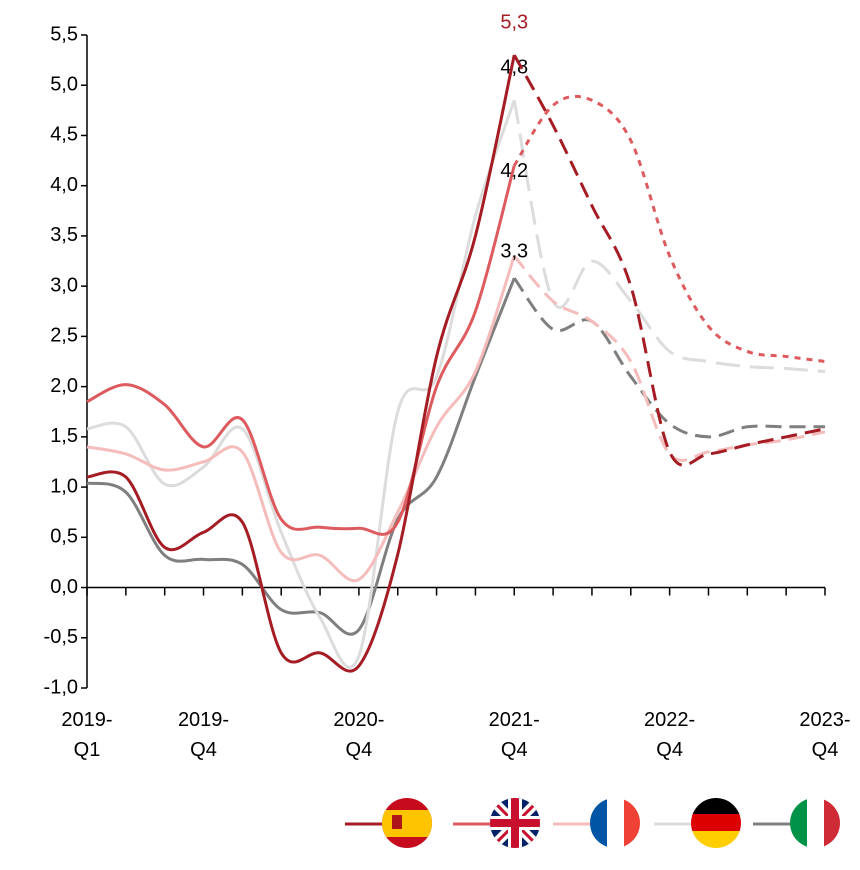 The height and width of the screenshot is (870, 860). I want to click on data-label: 4,2, so click(514, 171).